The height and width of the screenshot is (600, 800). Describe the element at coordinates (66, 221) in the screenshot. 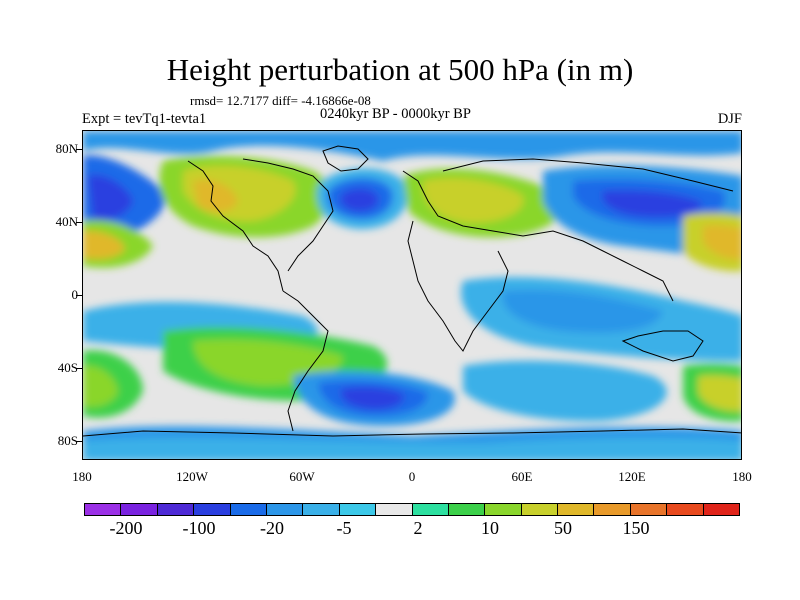

I see `lat-label-40n: 40N` at that location.